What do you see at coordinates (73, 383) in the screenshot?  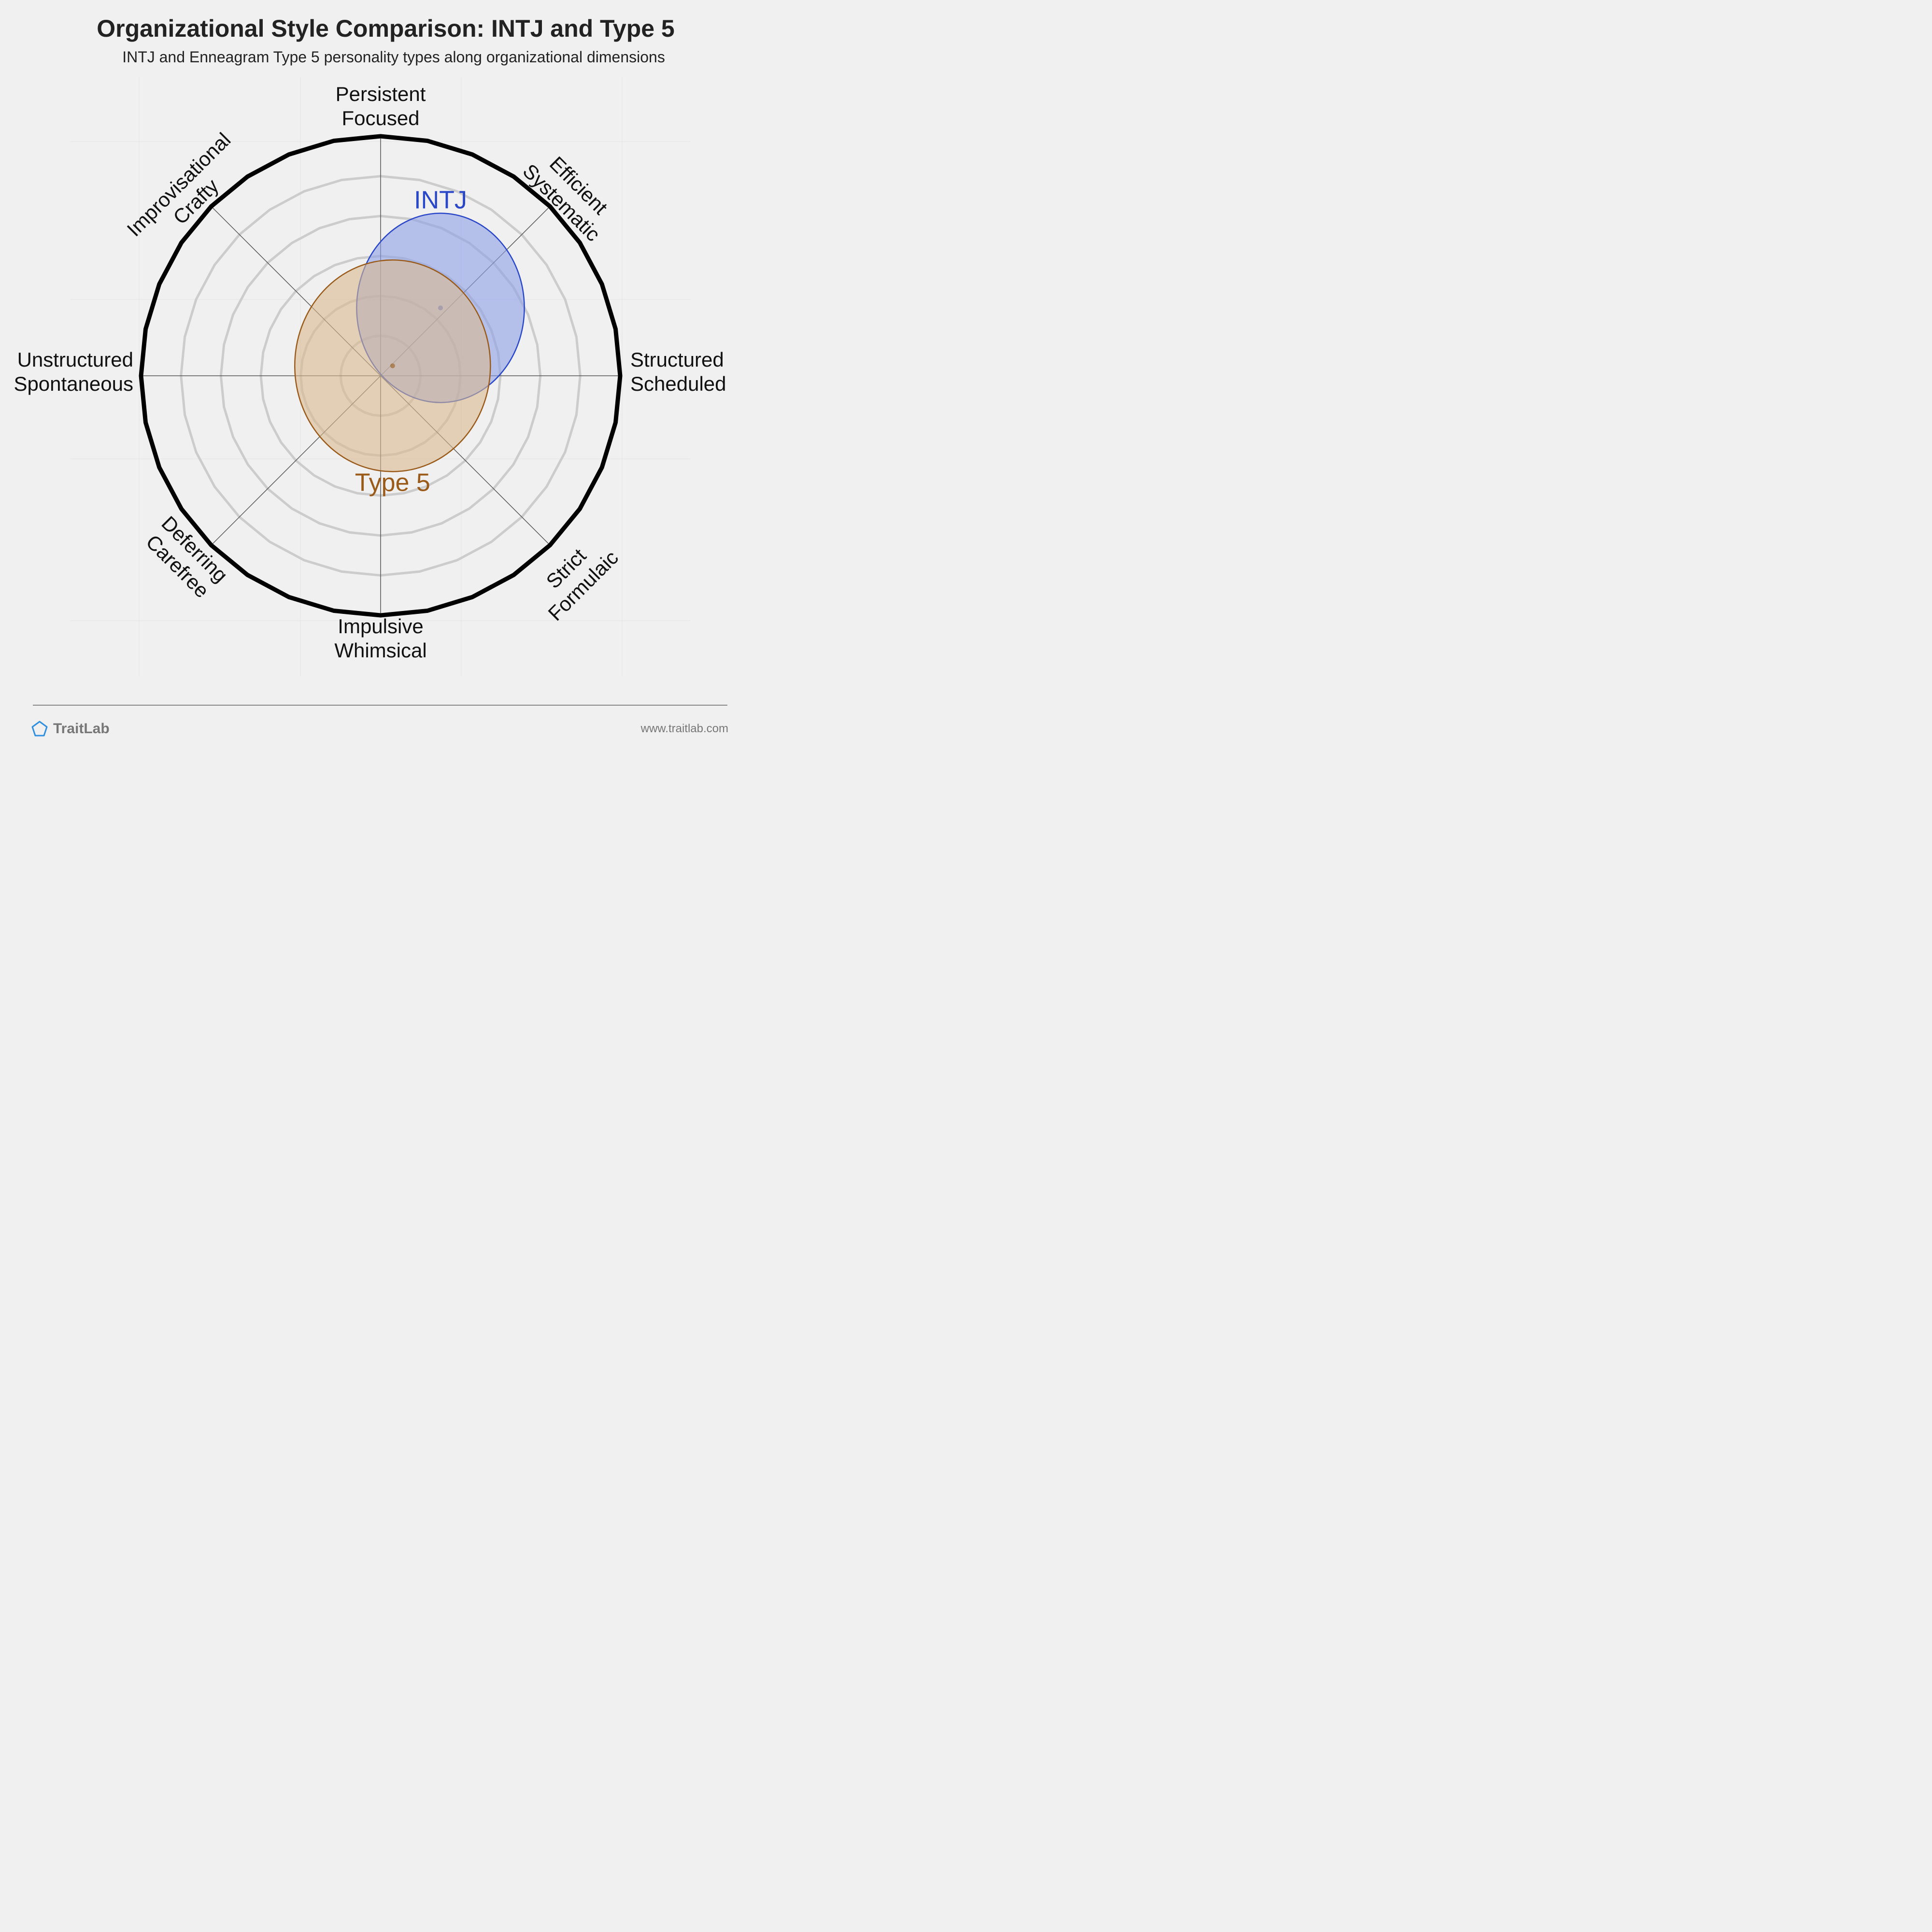 I see `axis-label-line: Spontaneous` at bounding box center [73, 383].